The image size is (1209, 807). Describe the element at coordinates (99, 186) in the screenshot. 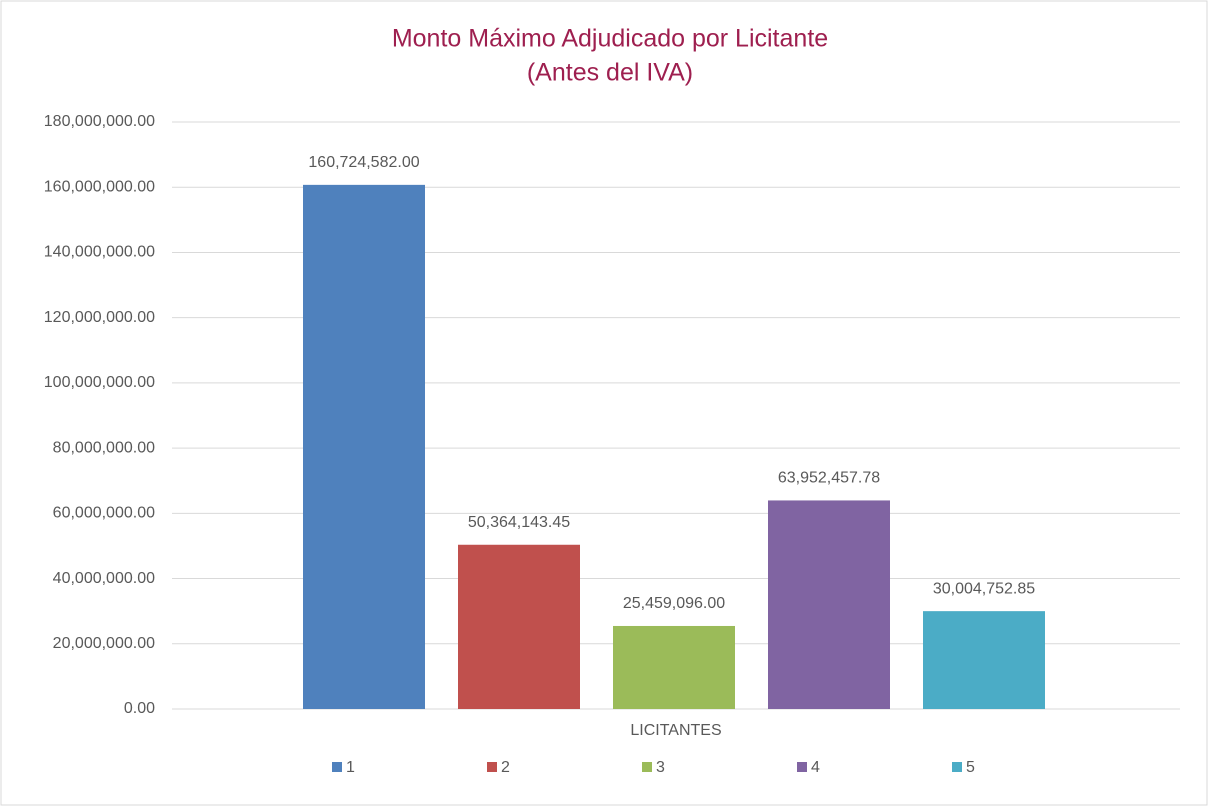

I see `y-tick-label: 160,000,000.00` at that location.